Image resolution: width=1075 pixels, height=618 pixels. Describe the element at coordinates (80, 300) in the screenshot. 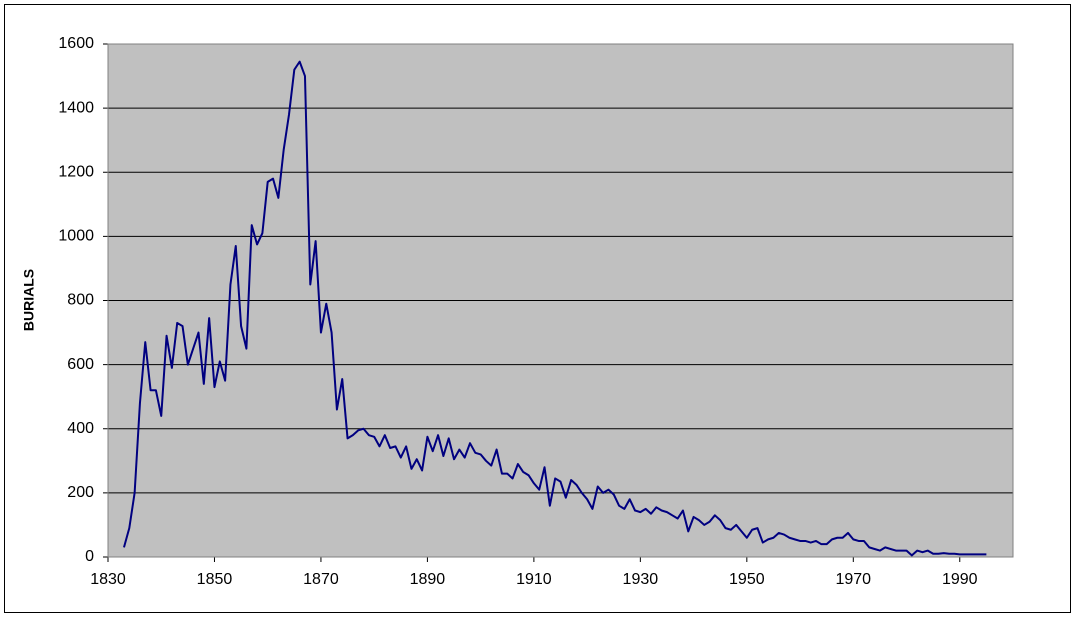

I see `y-tick-label: 800` at that location.